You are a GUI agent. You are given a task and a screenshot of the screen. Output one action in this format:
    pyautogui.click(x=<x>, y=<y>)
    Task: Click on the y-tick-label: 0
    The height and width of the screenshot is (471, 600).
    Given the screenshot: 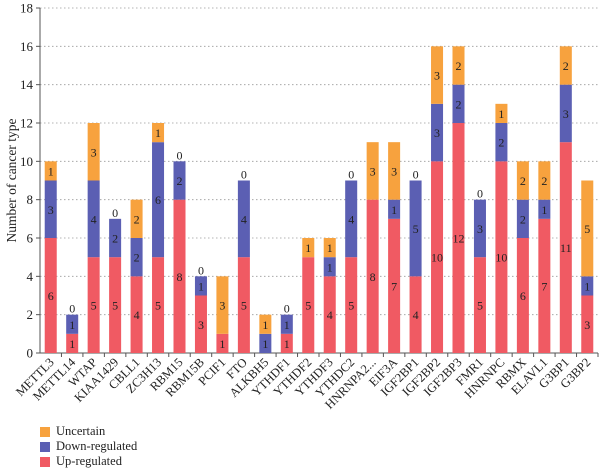 What is the action you would take?
    pyautogui.click(x=30, y=353)
    